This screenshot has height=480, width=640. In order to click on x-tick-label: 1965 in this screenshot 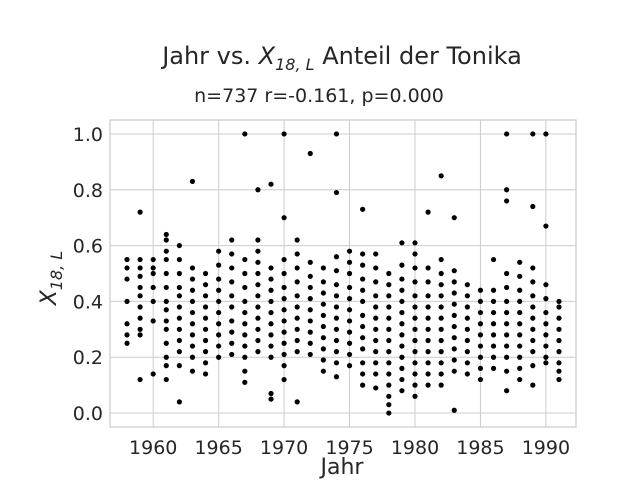, I will do `click(218, 448)`.